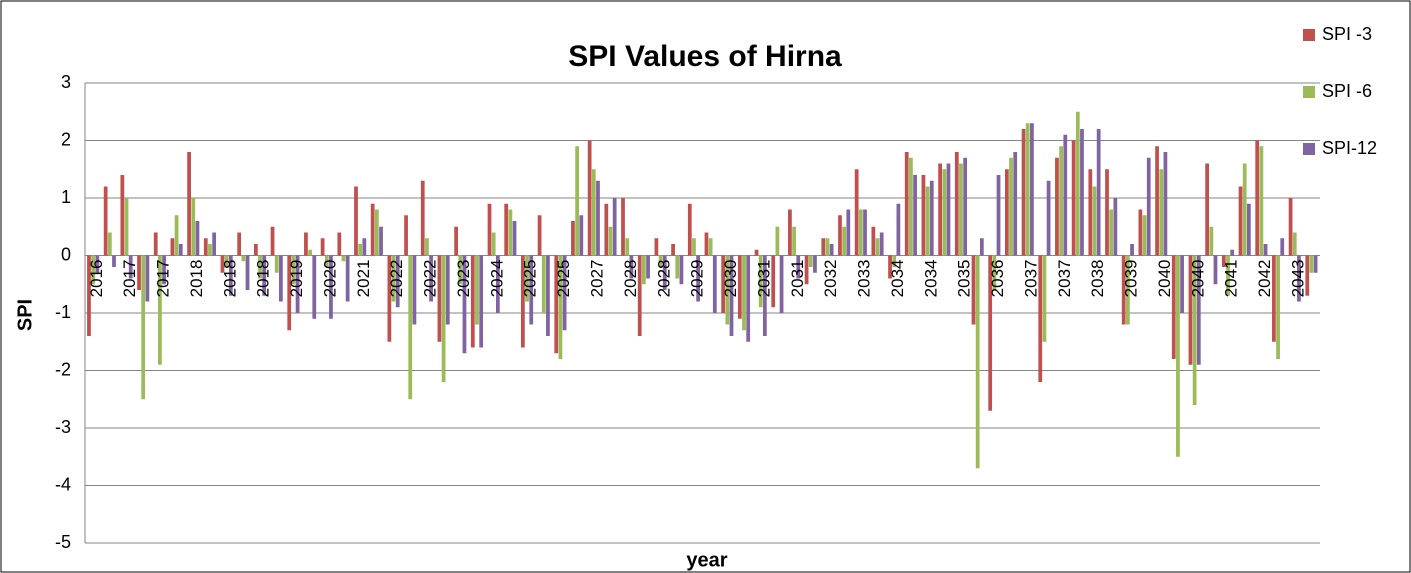  I want to click on x-tick-label: 2029, so click(697, 279).